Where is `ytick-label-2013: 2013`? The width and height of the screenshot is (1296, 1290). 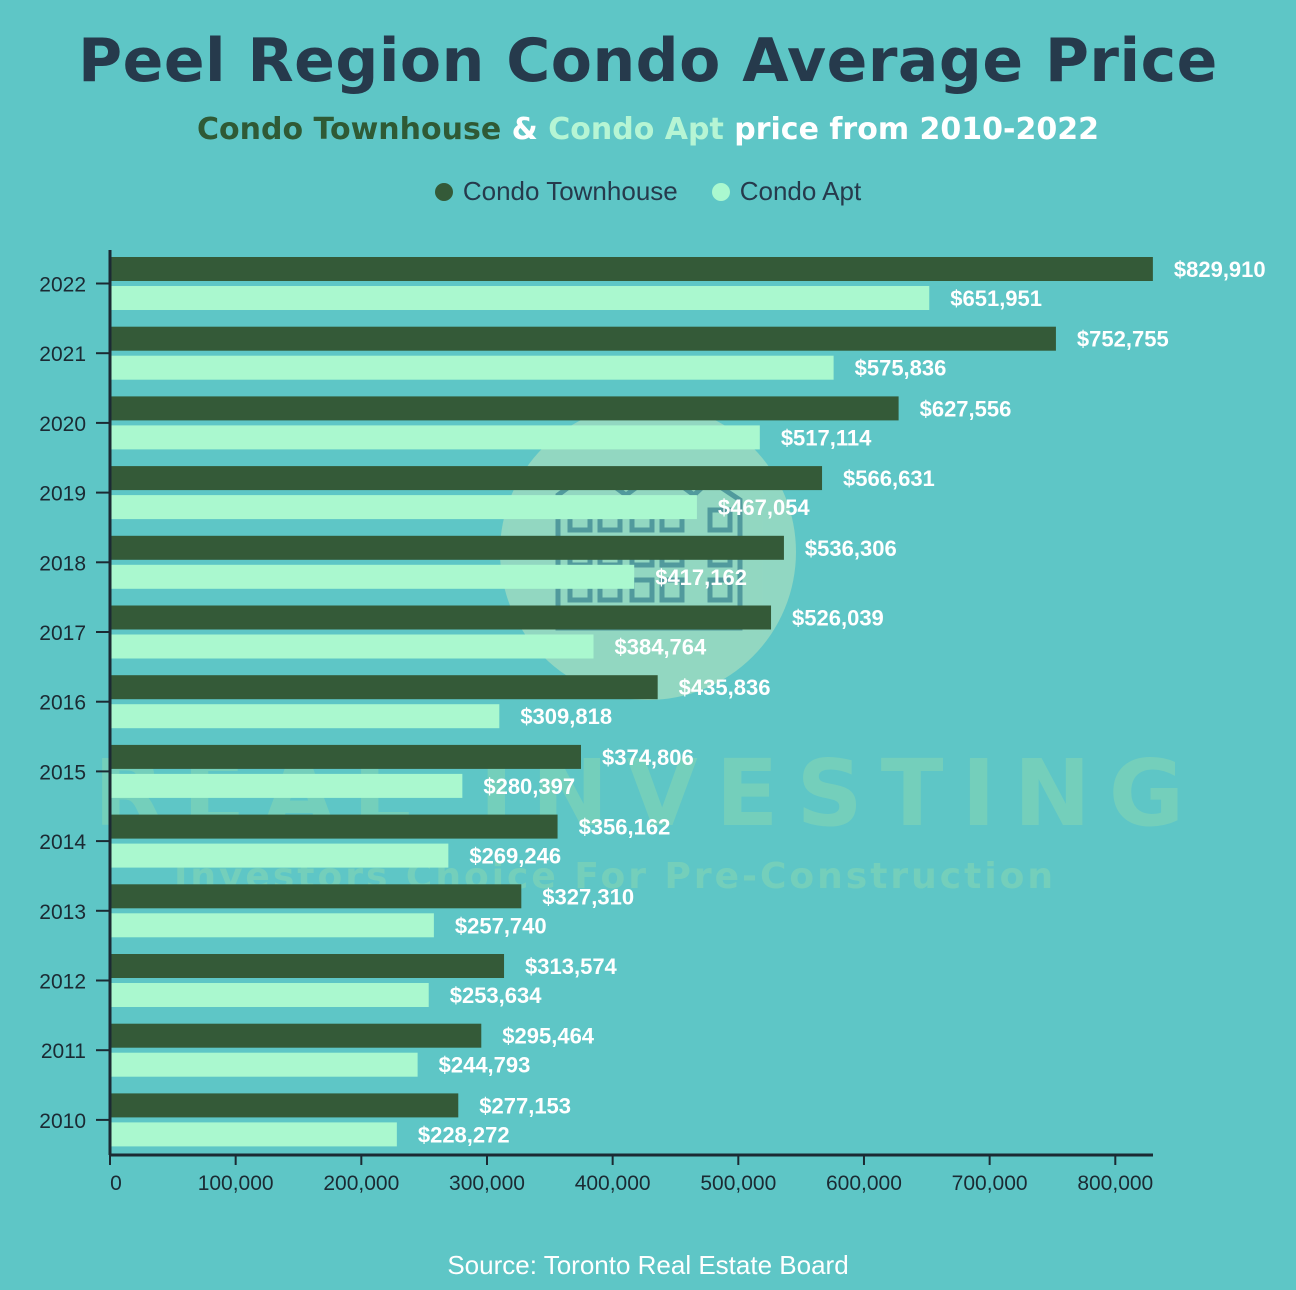 ytick-label-2013: 2013 is located at coordinates (62, 912).